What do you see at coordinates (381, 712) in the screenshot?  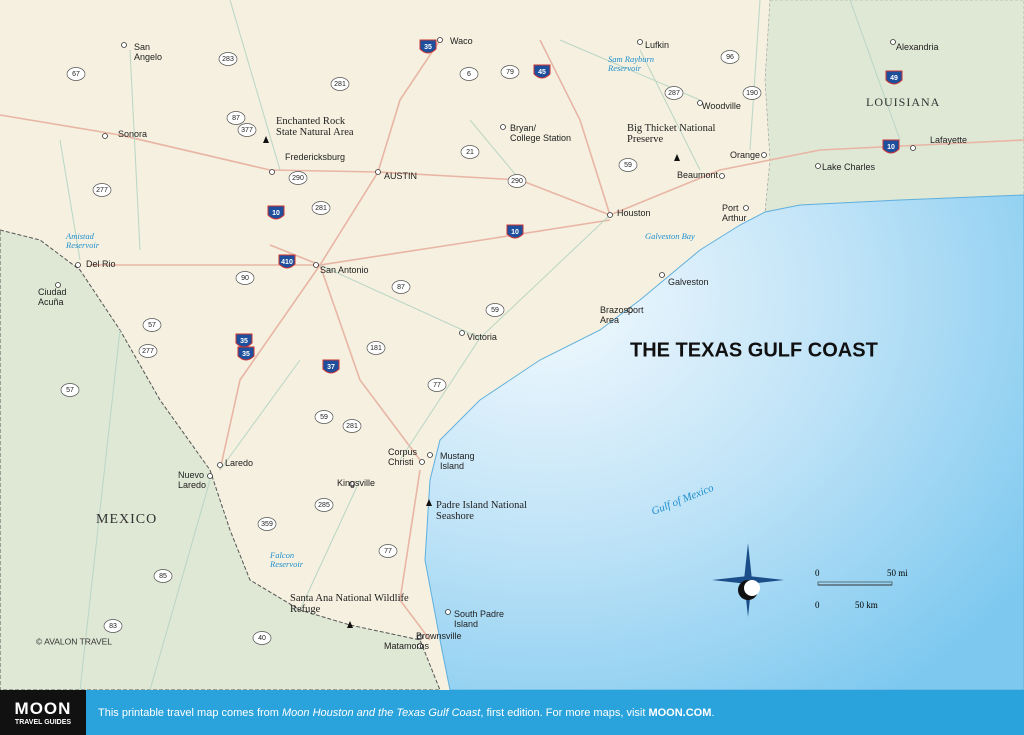 I see `book-title: Moon Houston and the Texas Gulf Coast` at bounding box center [381, 712].